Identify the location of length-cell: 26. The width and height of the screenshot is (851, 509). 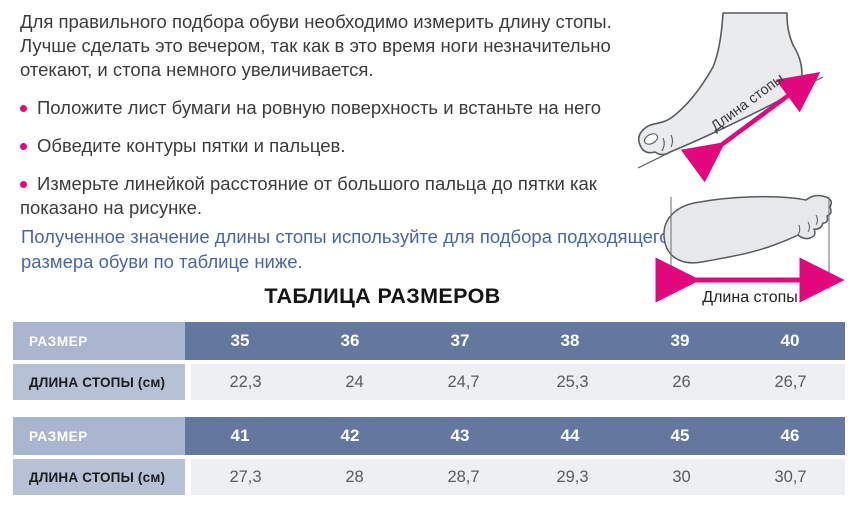
(681, 382).